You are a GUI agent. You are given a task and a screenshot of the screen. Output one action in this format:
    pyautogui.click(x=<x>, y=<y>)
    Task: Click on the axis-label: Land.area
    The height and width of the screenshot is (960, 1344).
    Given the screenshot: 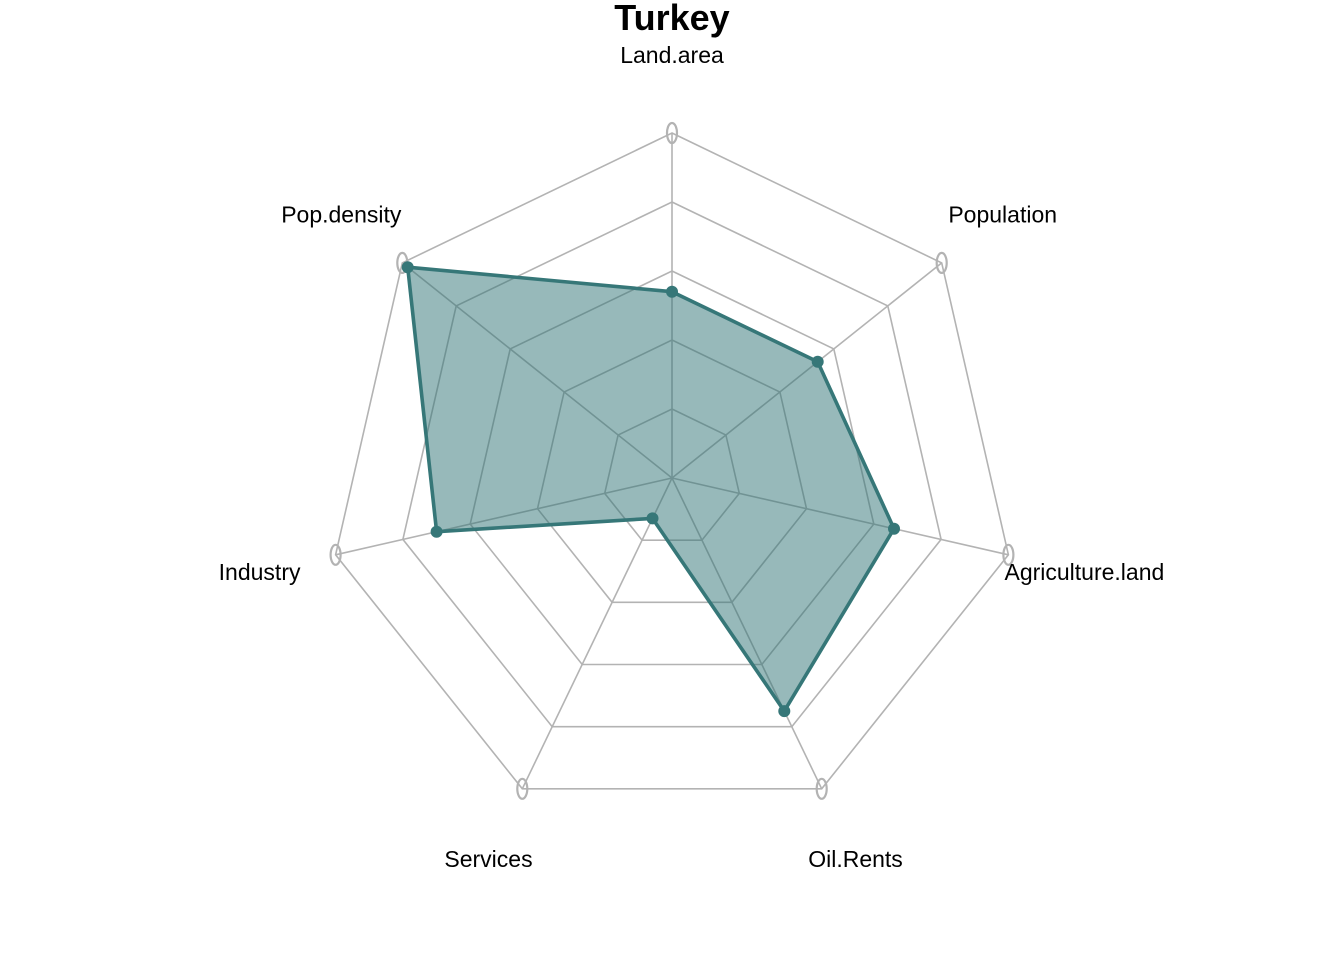 What is the action you would take?
    pyautogui.click(x=672, y=55)
    